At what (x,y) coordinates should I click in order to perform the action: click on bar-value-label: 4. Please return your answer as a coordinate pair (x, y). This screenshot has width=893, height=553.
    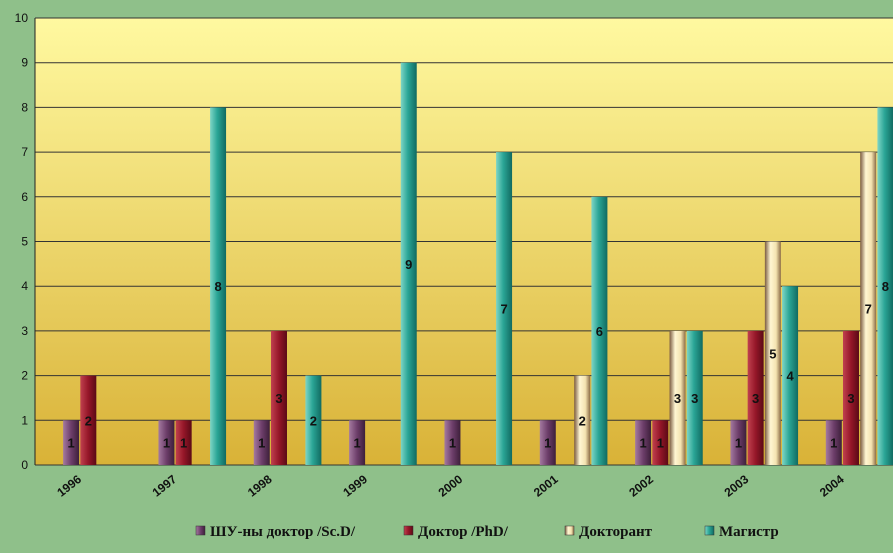
    Looking at the image, I should click on (790, 376).